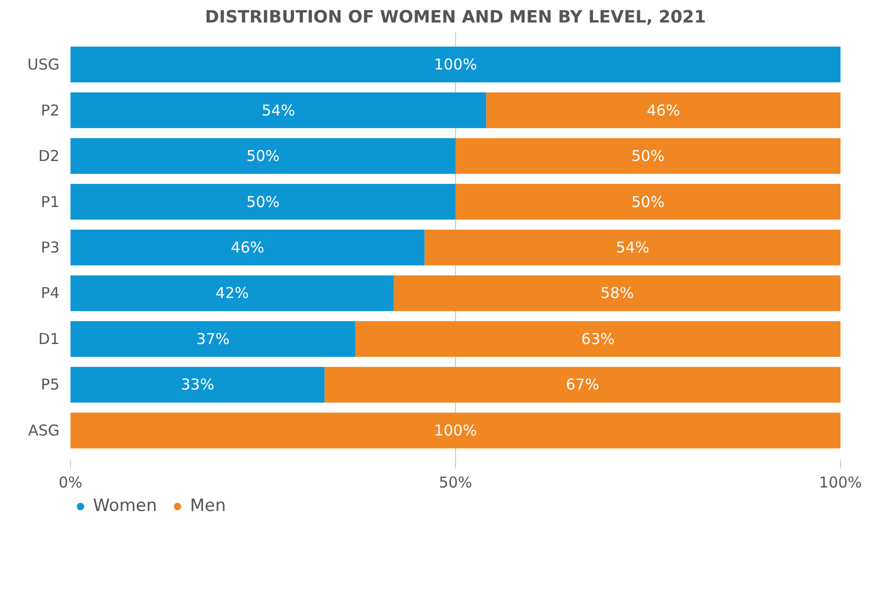 The width and height of the screenshot is (896, 611). I want to click on data-label: 63%, so click(598, 339).